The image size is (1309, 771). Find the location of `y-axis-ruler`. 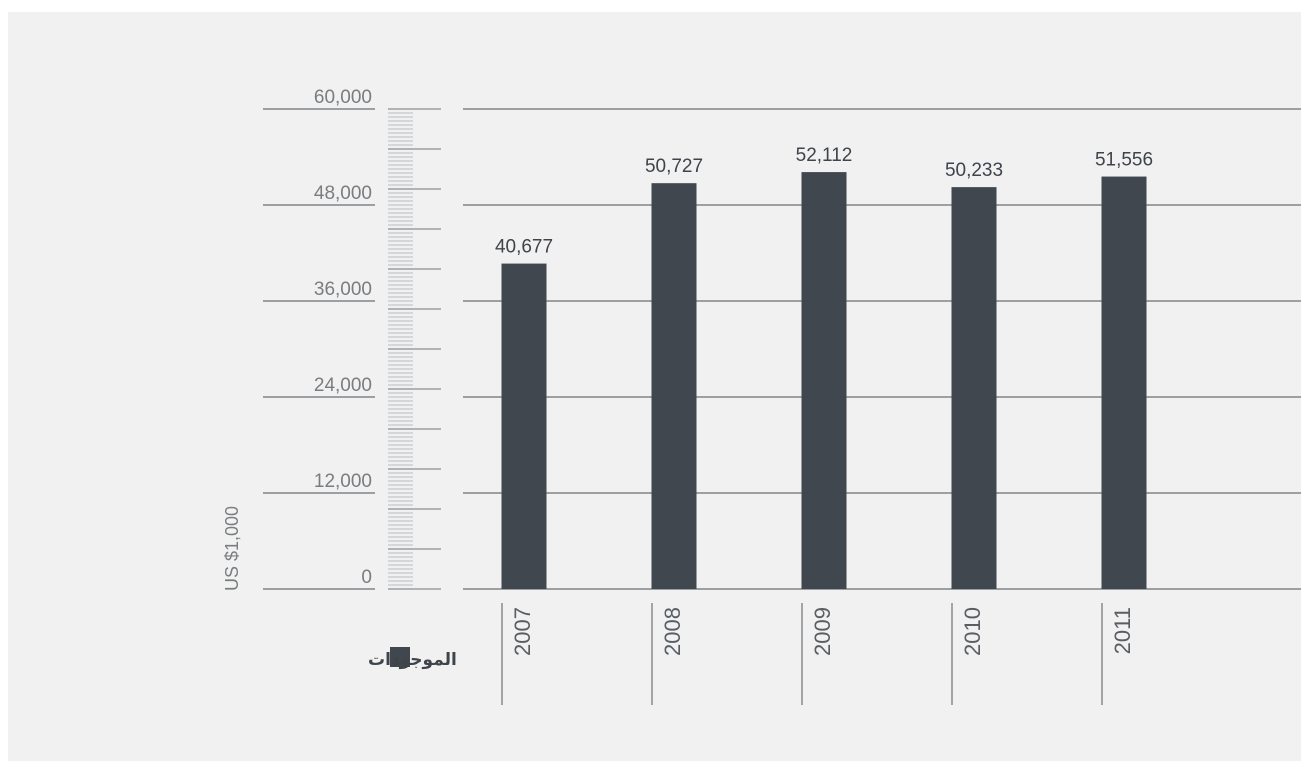

y-axis-ruler is located at coordinates (414, 349).